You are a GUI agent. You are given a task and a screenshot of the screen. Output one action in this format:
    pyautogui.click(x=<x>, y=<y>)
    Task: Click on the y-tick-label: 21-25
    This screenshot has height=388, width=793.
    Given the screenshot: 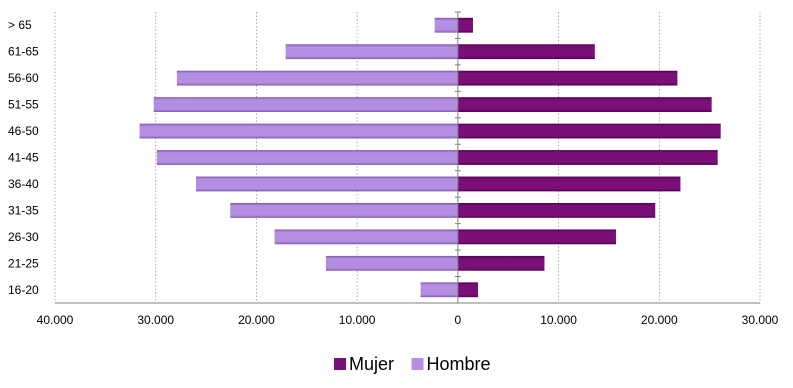 What is the action you would take?
    pyautogui.click(x=23, y=263)
    